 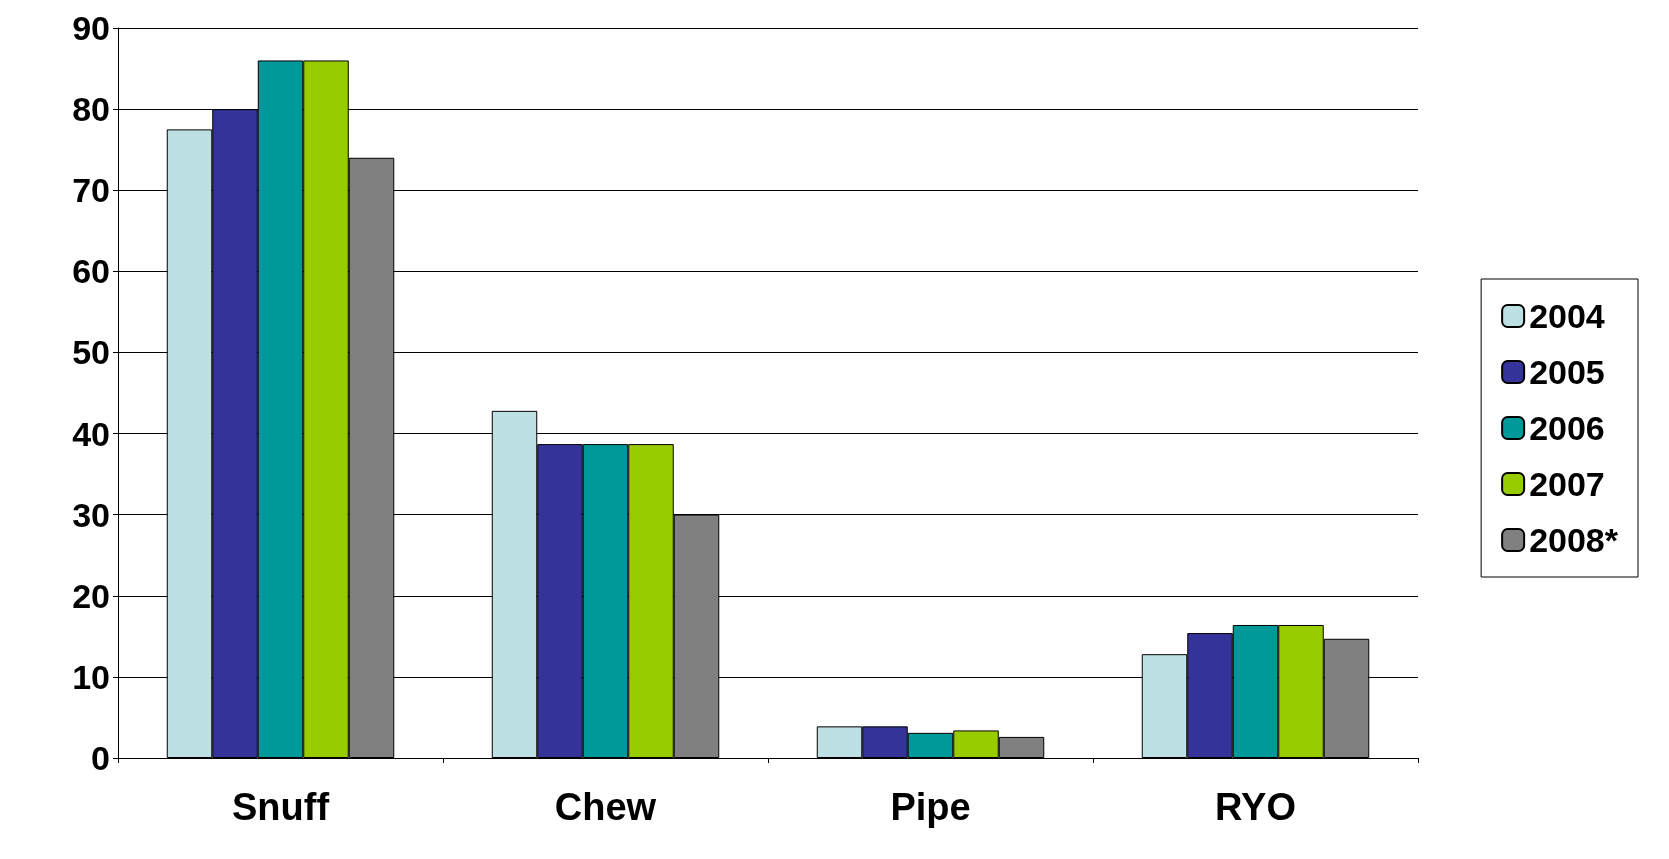 What do you see at coordinates (1567, 484) in the screenshot?
I see `legend-label: 2007` at bounding box center [1567, 484].